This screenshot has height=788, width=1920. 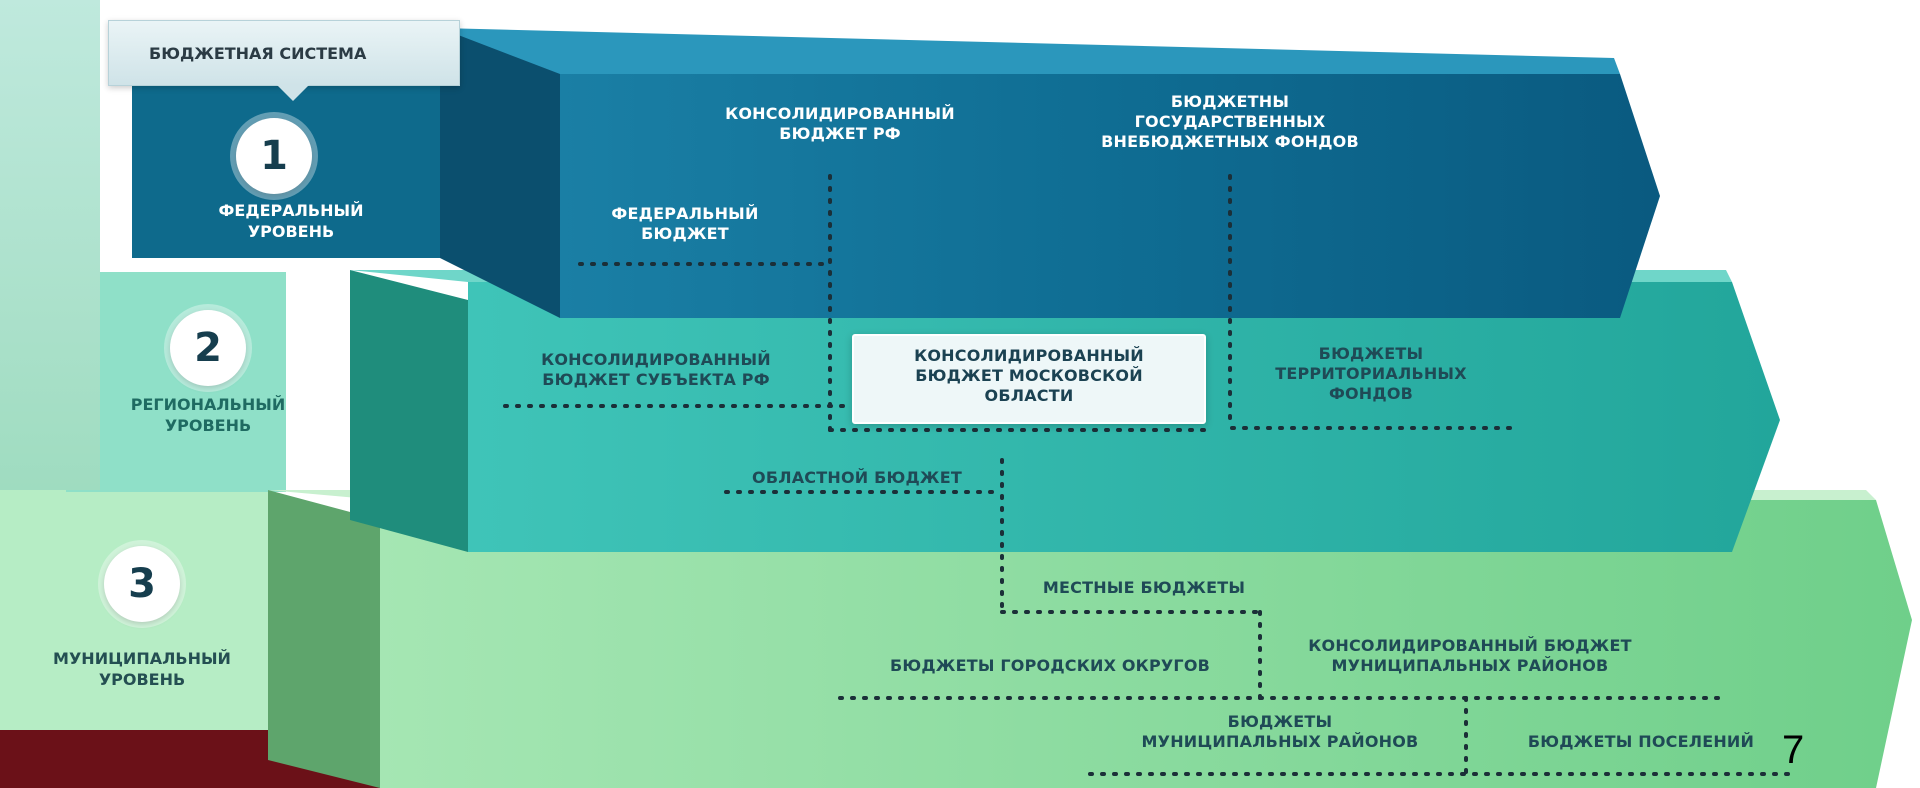 I want to click on label-city-districts: БЮДЖЕТЫ ГОРОДСКИХ ОКРУГОВ, so click(x=1050, y=665).